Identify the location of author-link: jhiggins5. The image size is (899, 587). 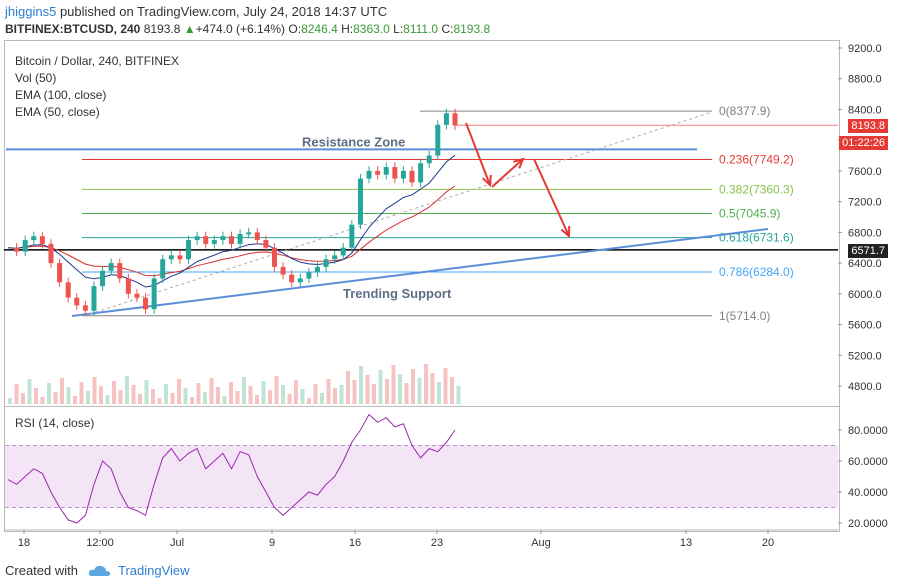
(31, 11).